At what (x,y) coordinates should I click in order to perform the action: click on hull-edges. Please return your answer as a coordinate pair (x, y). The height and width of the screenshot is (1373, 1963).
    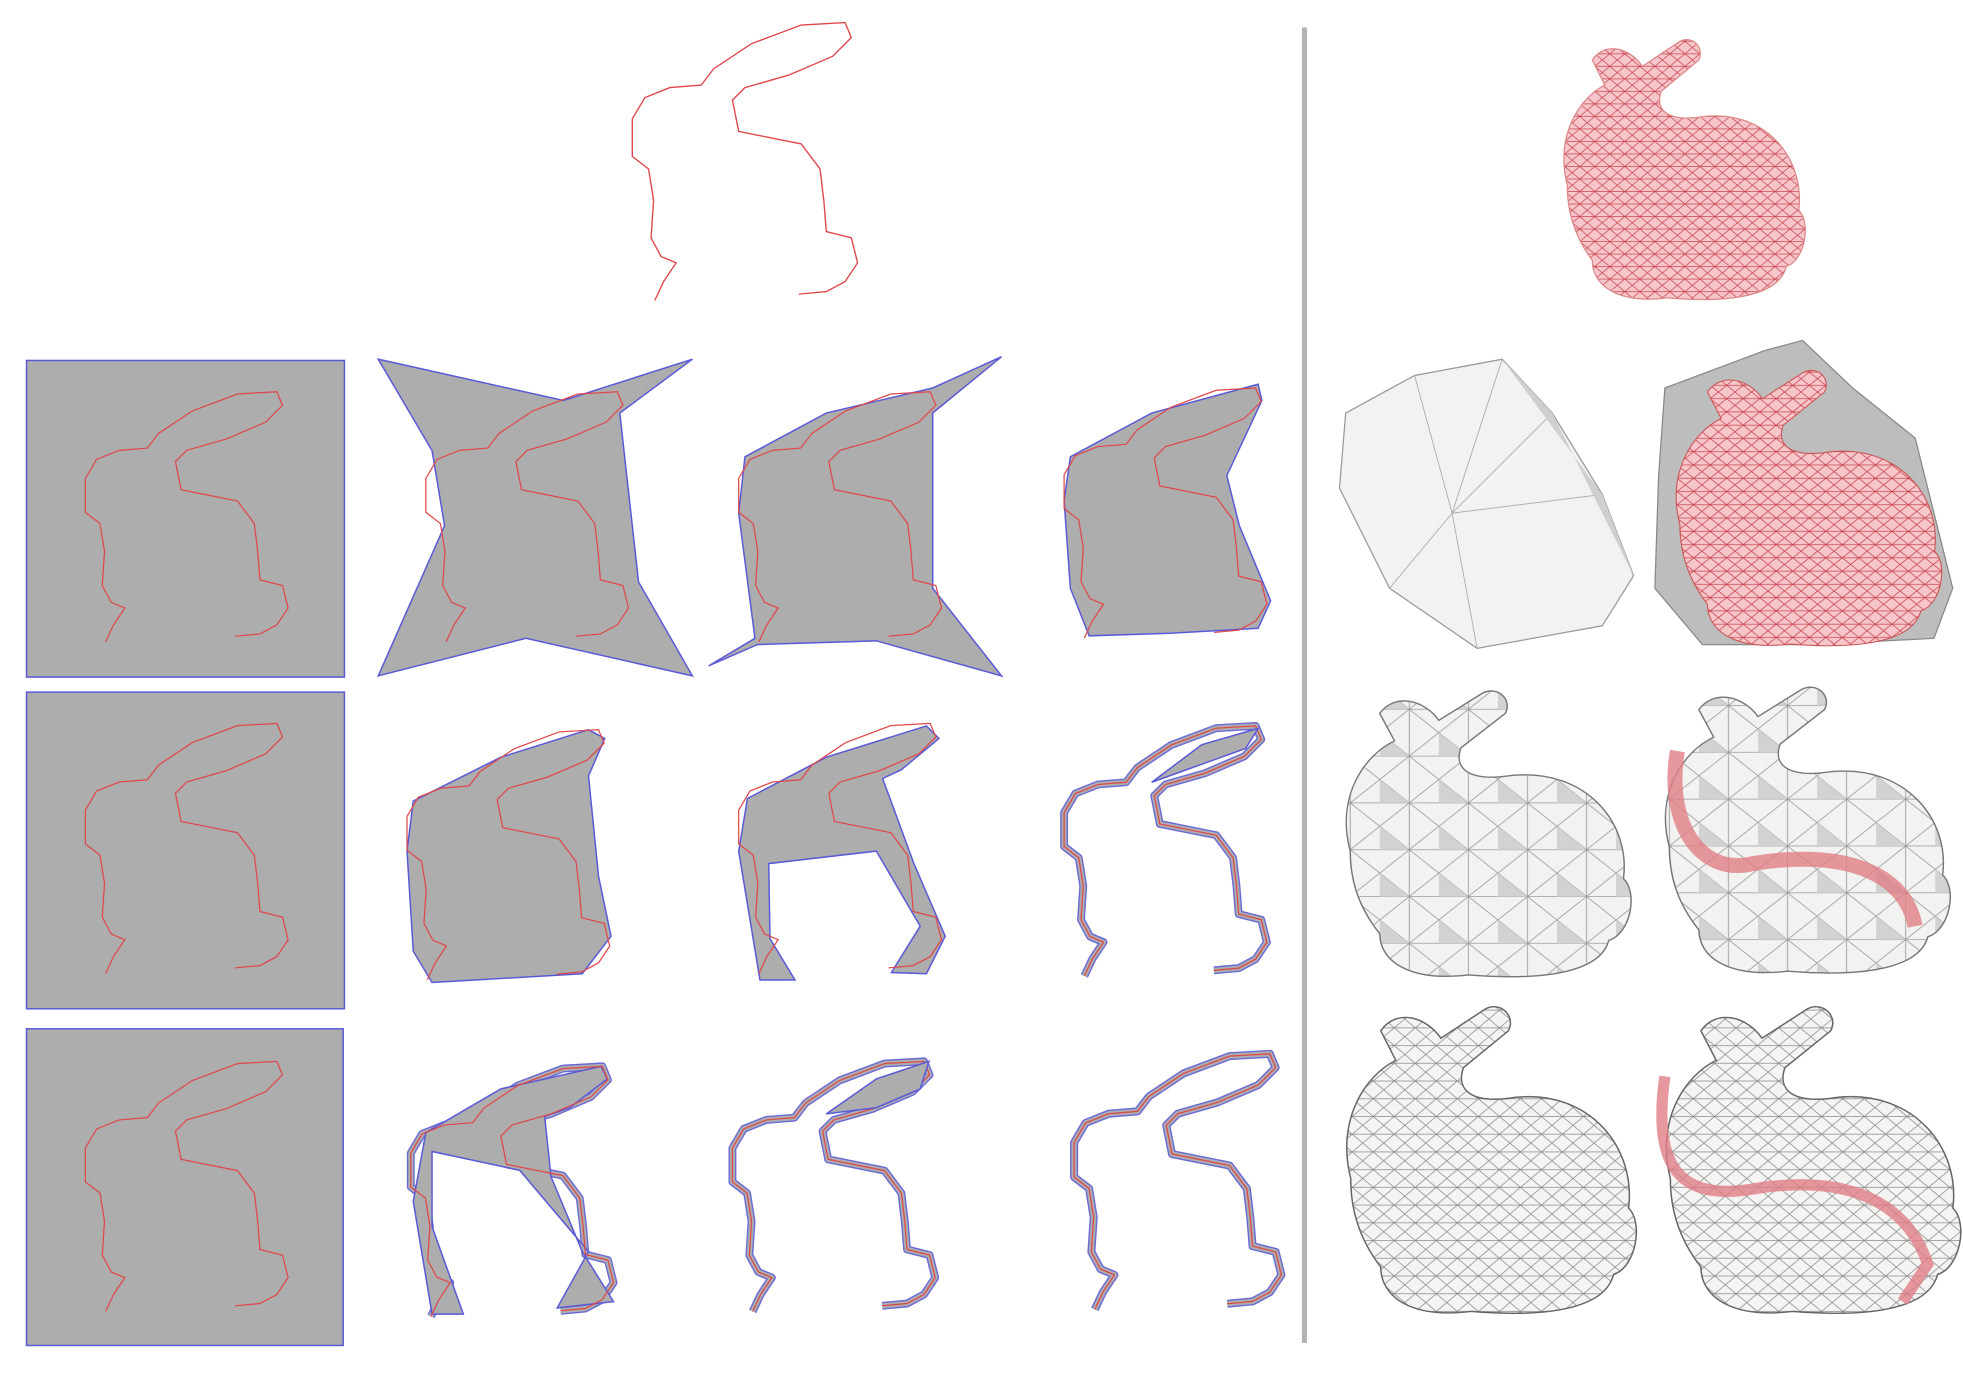
    Looking at the image, I should click on (1496, 504).